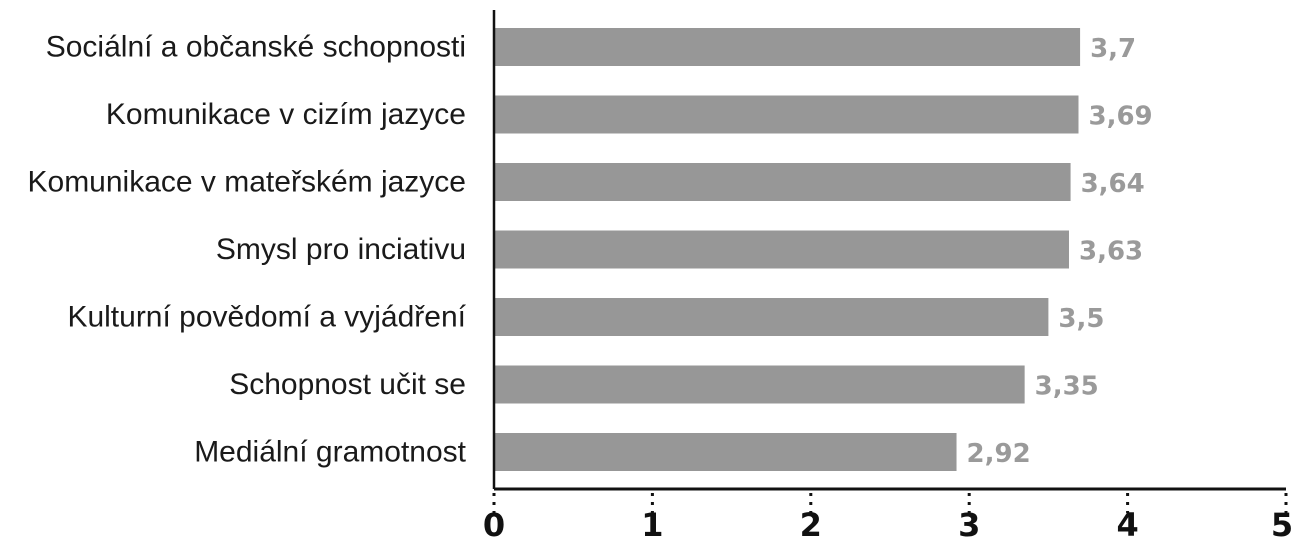 This screenshot has width=1296, height=549. I want to click on category-label: Komunikace v mateřském jazyce, so click(247, 182).